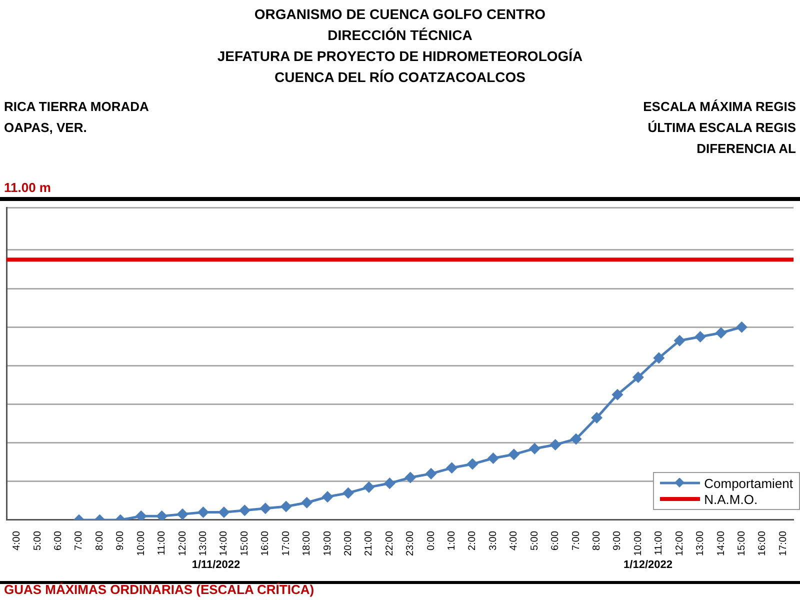  I want to click on text: ÚLTIMA ESCALA REGIS, so click(721, 128).